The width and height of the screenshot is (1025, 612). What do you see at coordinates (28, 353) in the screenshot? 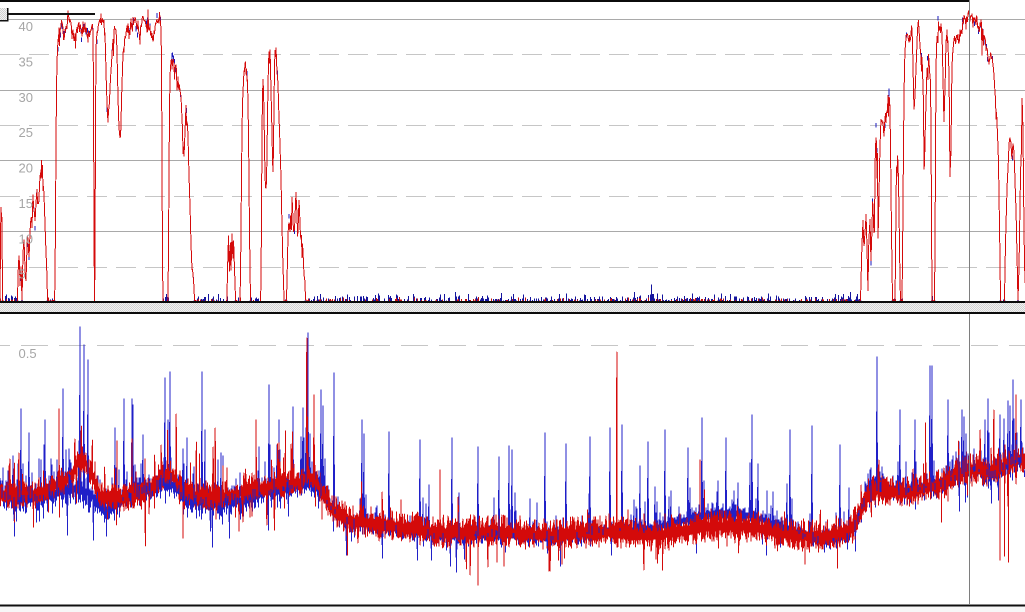
I see `svg-text: 0.5` at bounding box center [28, 353].